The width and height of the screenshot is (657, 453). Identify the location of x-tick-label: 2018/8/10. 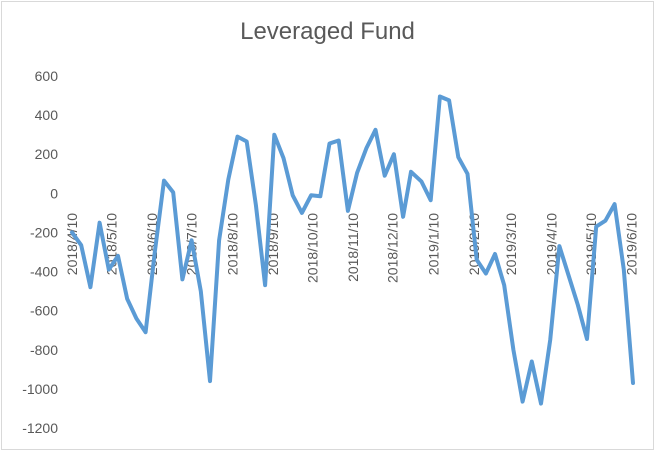
(232, 244).